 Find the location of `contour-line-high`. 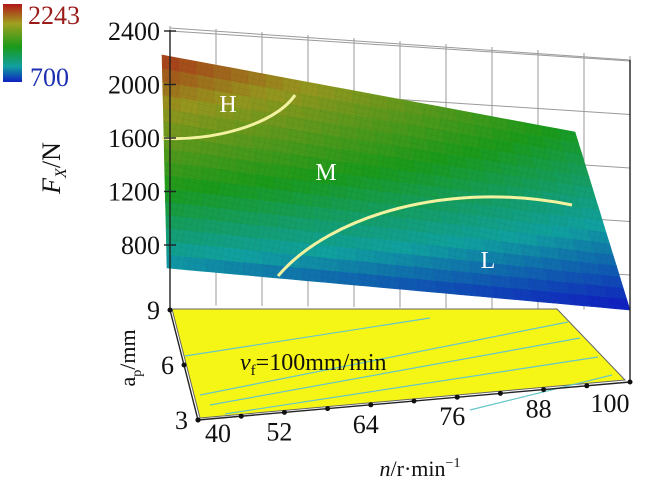

contour-line-high is located at coordinates (229, 117).